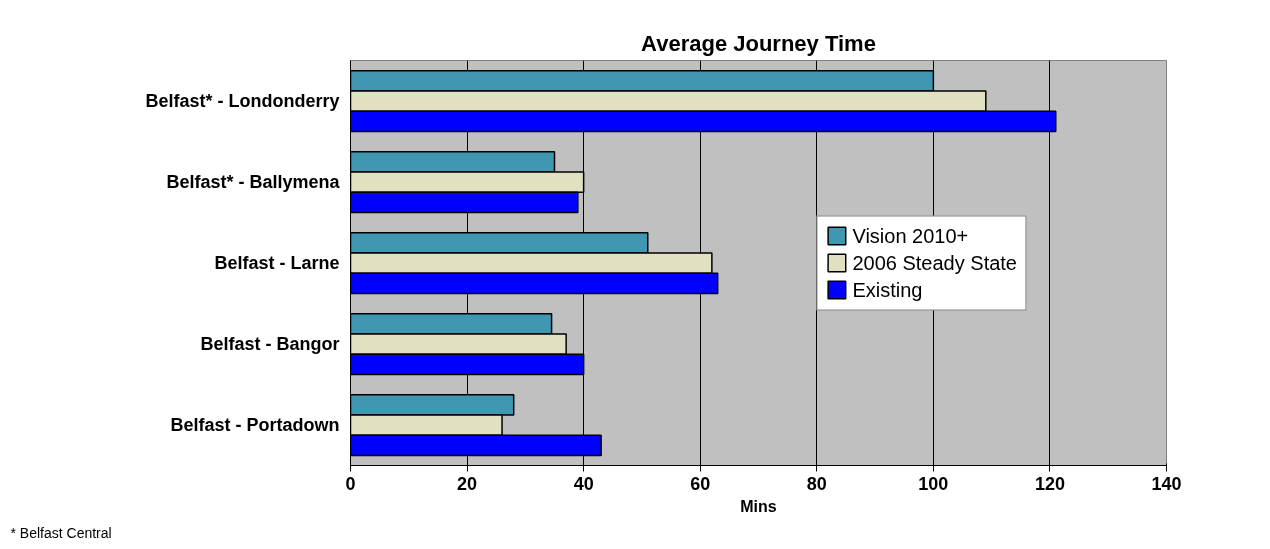  Describe the element at coordinates (270, 344) in the screenshot. I see `y-tick-label: Belfast - Bangor` at that location.